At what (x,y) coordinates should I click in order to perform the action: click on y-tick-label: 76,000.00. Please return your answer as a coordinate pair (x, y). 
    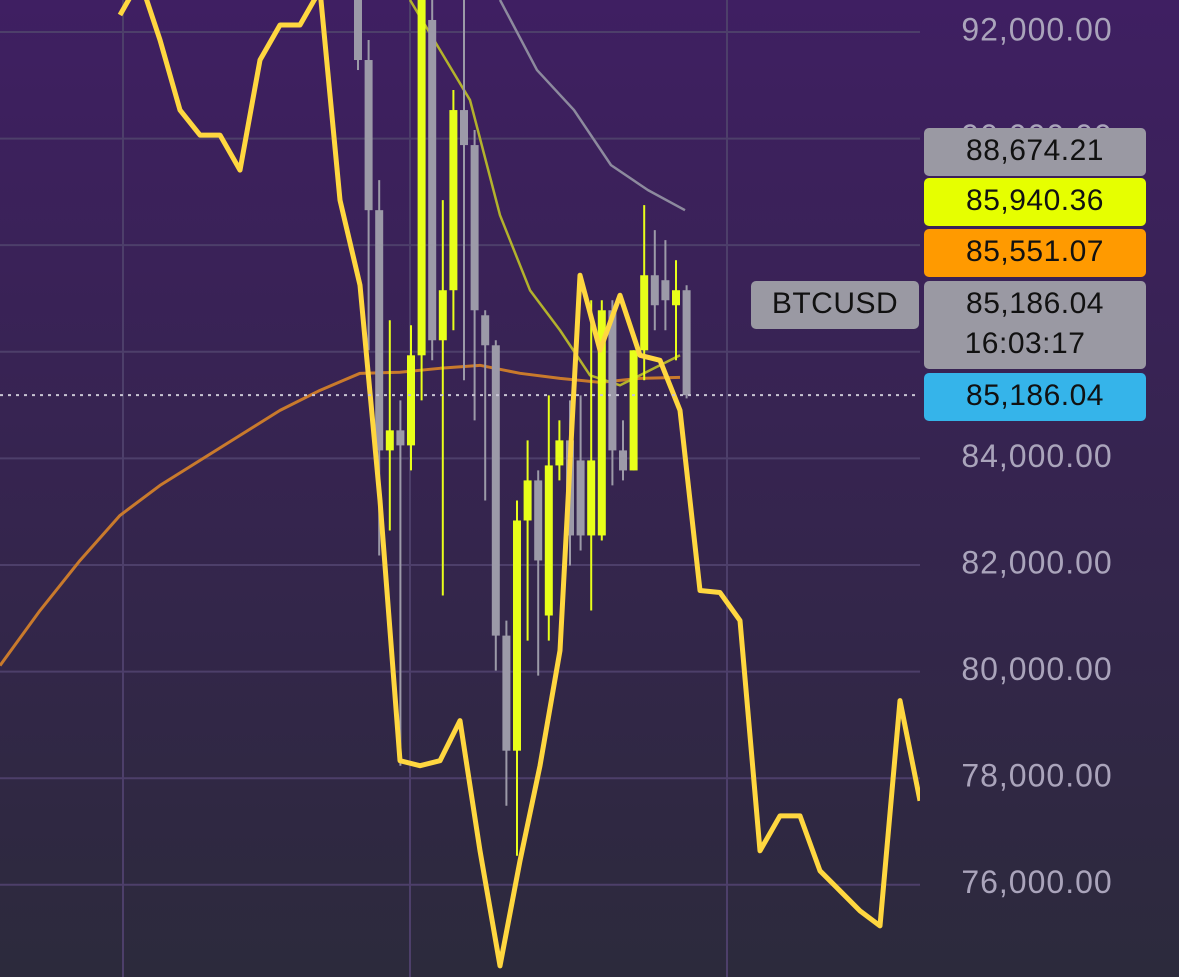
    Looking at the image, I should click on (1036, 882).